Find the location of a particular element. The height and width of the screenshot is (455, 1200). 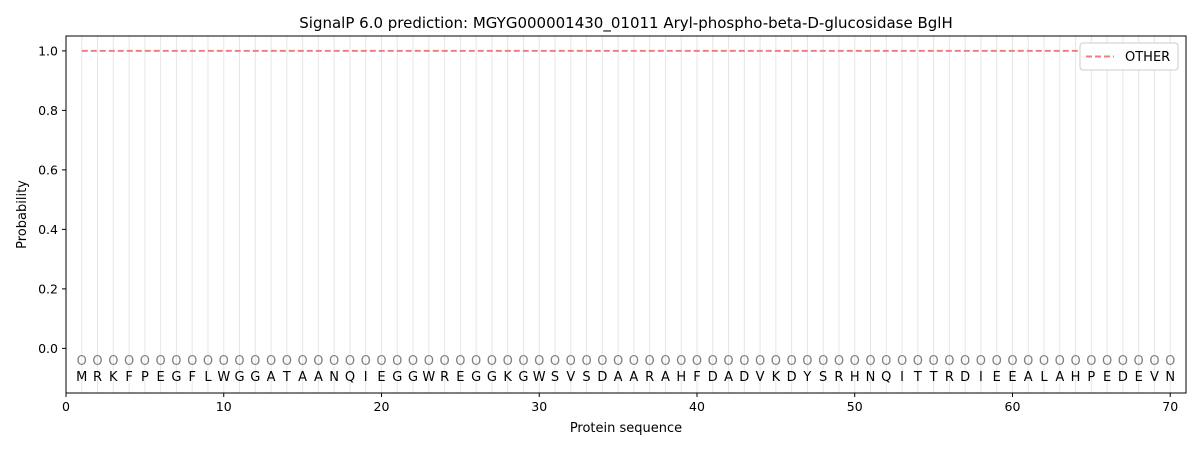

x-tick-label: 60 is located at coordinates (1013, 406).